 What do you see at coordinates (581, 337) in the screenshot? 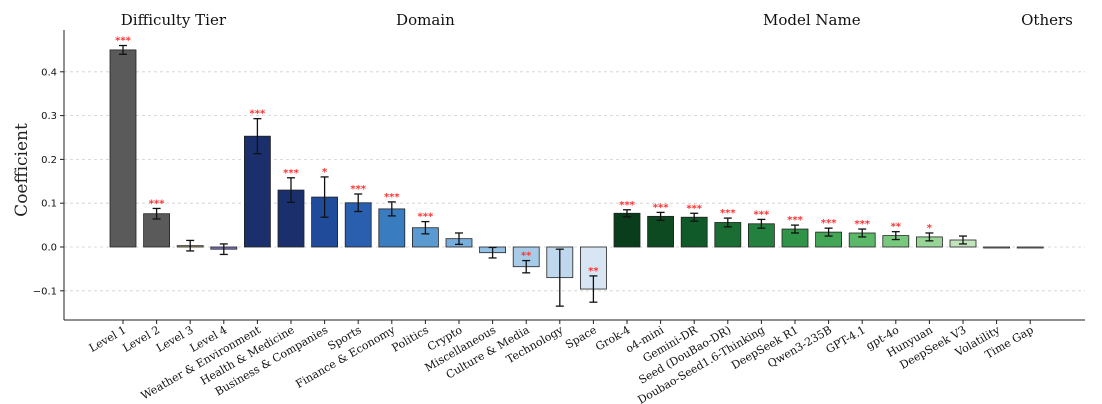
I see `x-tick-label: Space` at bounding box center [581, 337].